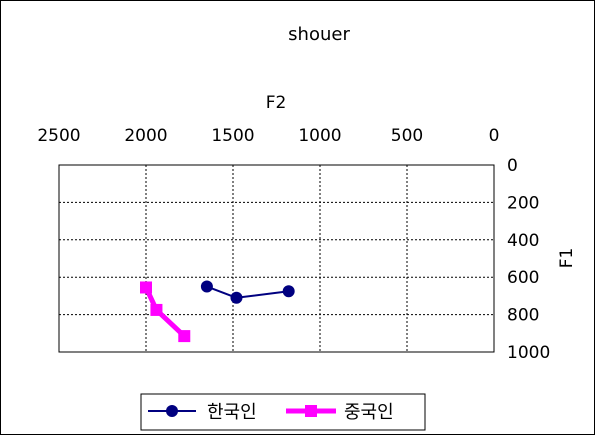  What do you see at coordinates (268, 136) in the screenshot?
I see `x-tick-labels: 2500 2000 1500 1000 500 0` at bounding box center [268, 136].